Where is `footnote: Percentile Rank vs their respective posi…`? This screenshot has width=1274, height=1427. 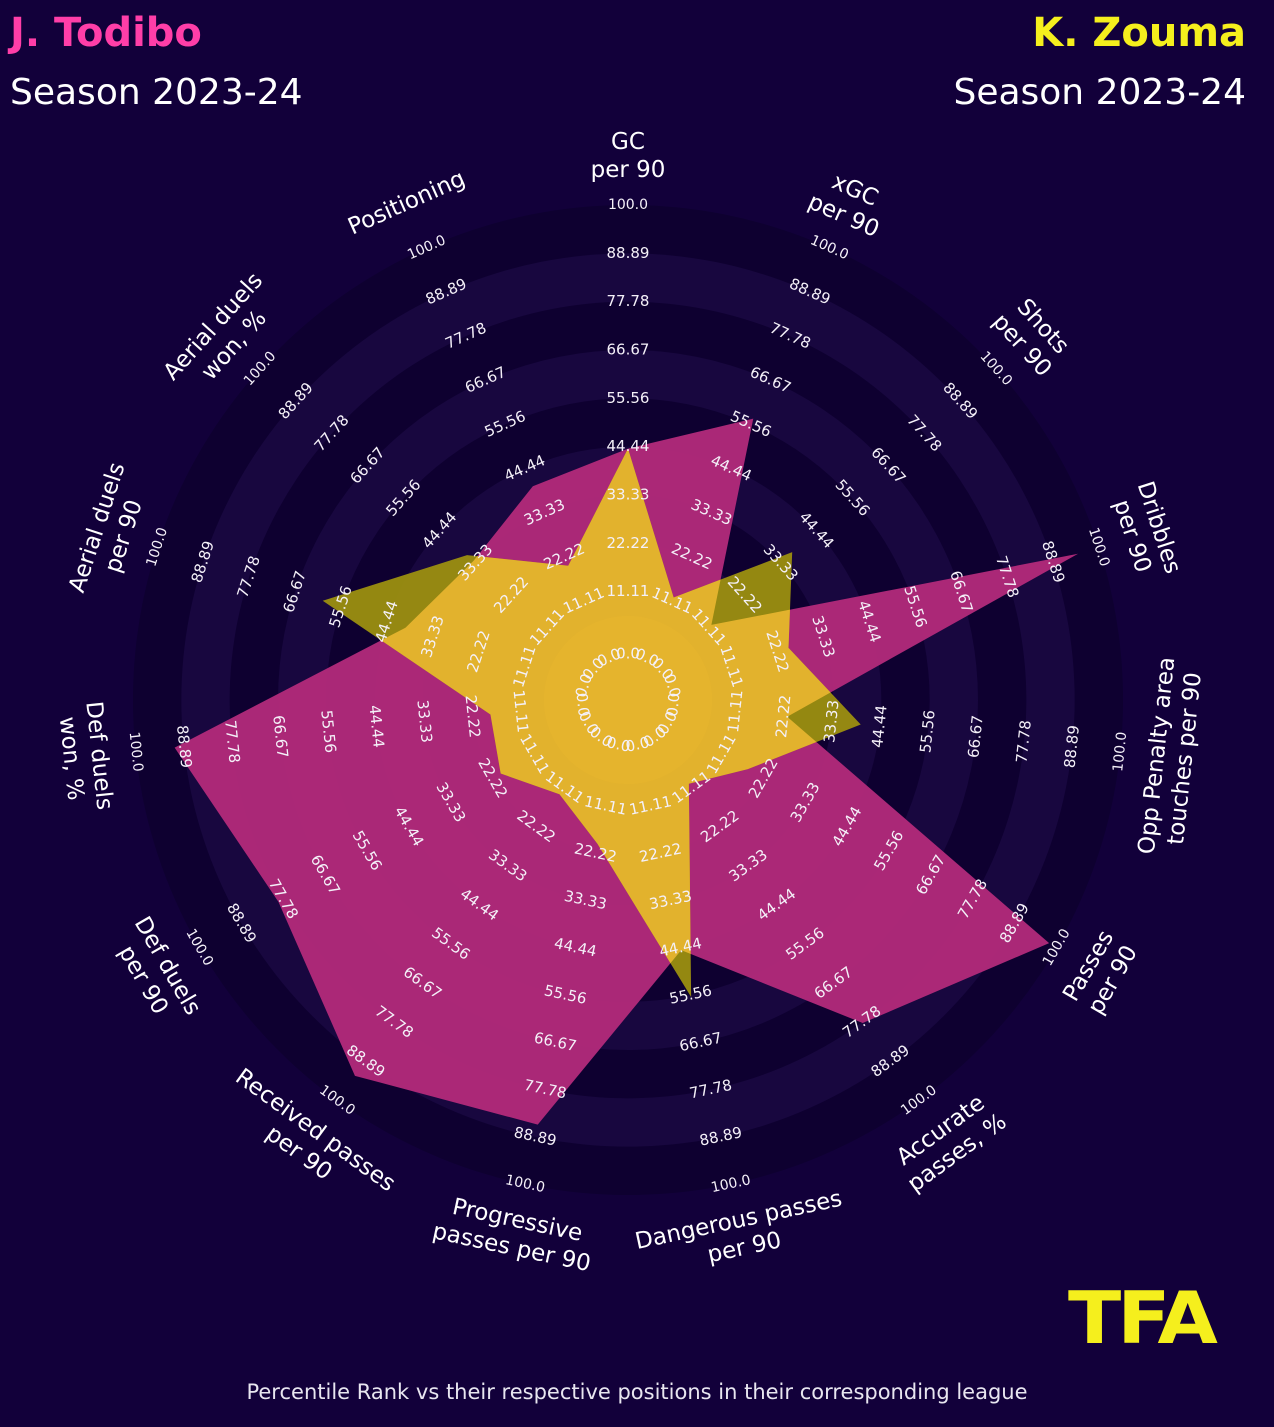
footnote: Percentile Rank vs their respective posi… is located at coordinates (637, 1392).